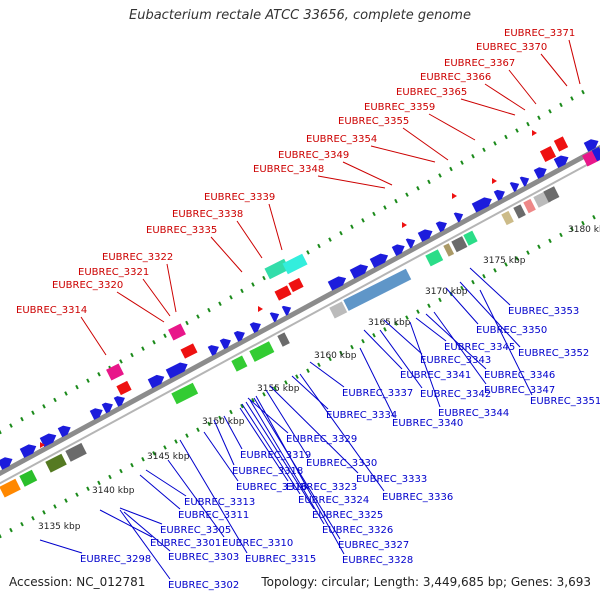 The image size is (600, 600). I want to click on gene-label-bottom: EUBREC_3344, so click(473, 413).